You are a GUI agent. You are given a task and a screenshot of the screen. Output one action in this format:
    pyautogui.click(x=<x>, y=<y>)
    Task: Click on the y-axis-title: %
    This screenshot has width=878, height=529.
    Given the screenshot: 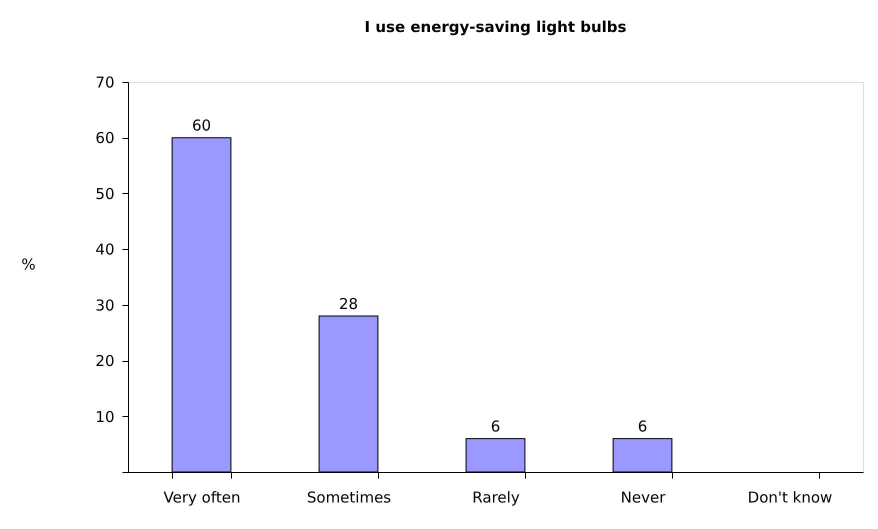 What is the action you would take?
    pyautogui.click(x=28, y=265)
    